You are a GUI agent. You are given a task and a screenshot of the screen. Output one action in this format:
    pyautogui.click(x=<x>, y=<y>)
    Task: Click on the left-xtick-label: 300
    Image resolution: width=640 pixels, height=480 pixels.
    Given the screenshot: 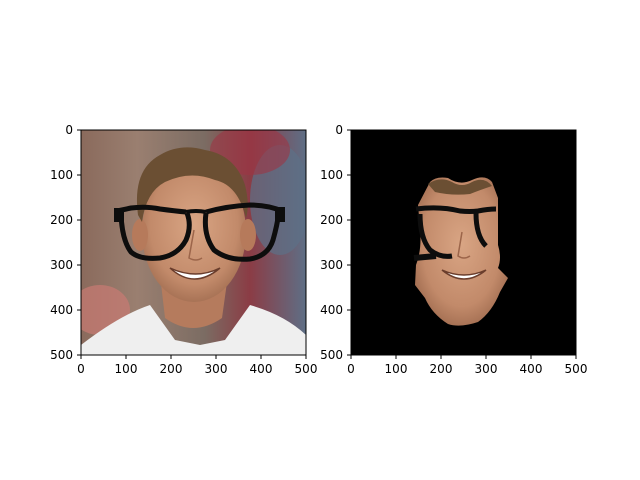 What is the action you would take?
    pyautogui.click(x=216, y=369)
    